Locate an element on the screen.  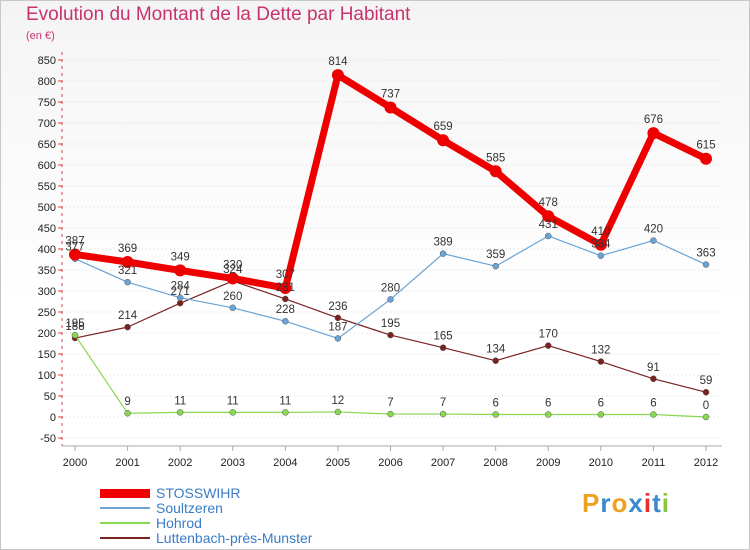
y-tick-label: 0 is located at coordinates (53, 418).